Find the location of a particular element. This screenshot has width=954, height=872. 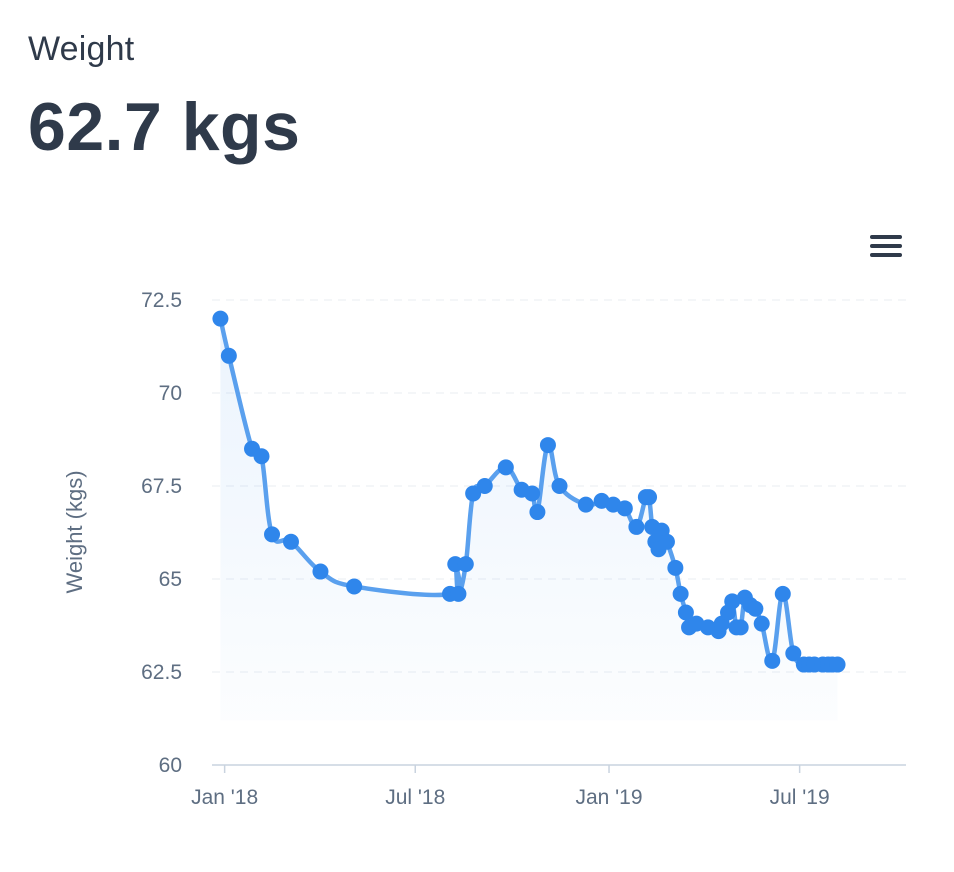

x-tick-label: Jul '19 is located at coordinates (800, 797).